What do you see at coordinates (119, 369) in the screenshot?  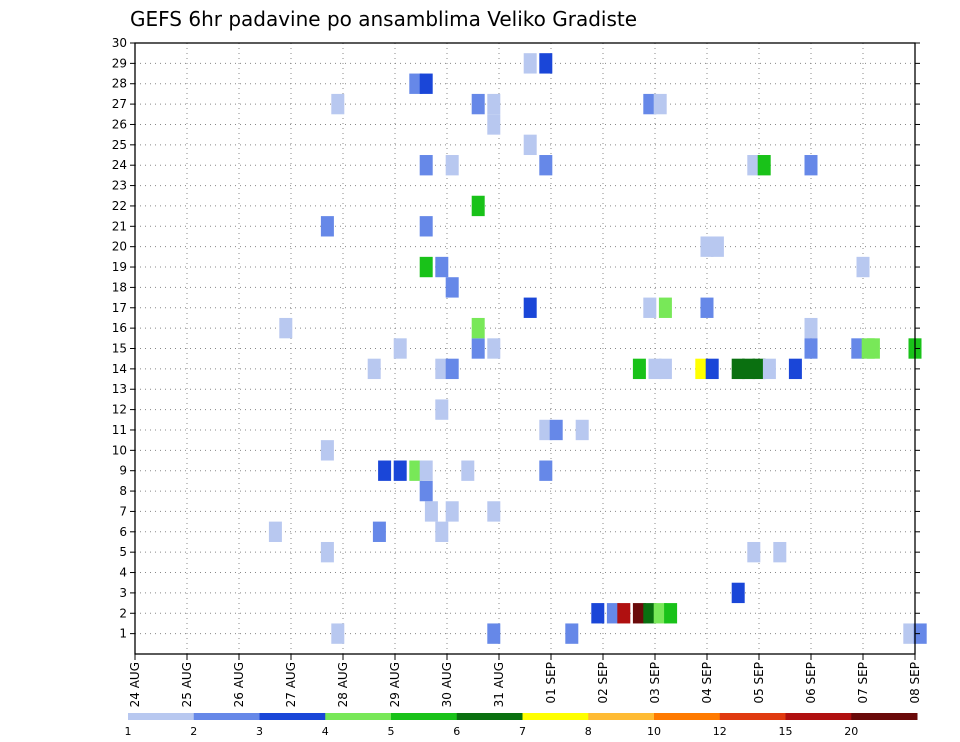 I see `y-tick-label: 14` at bounding box center [119, 369].